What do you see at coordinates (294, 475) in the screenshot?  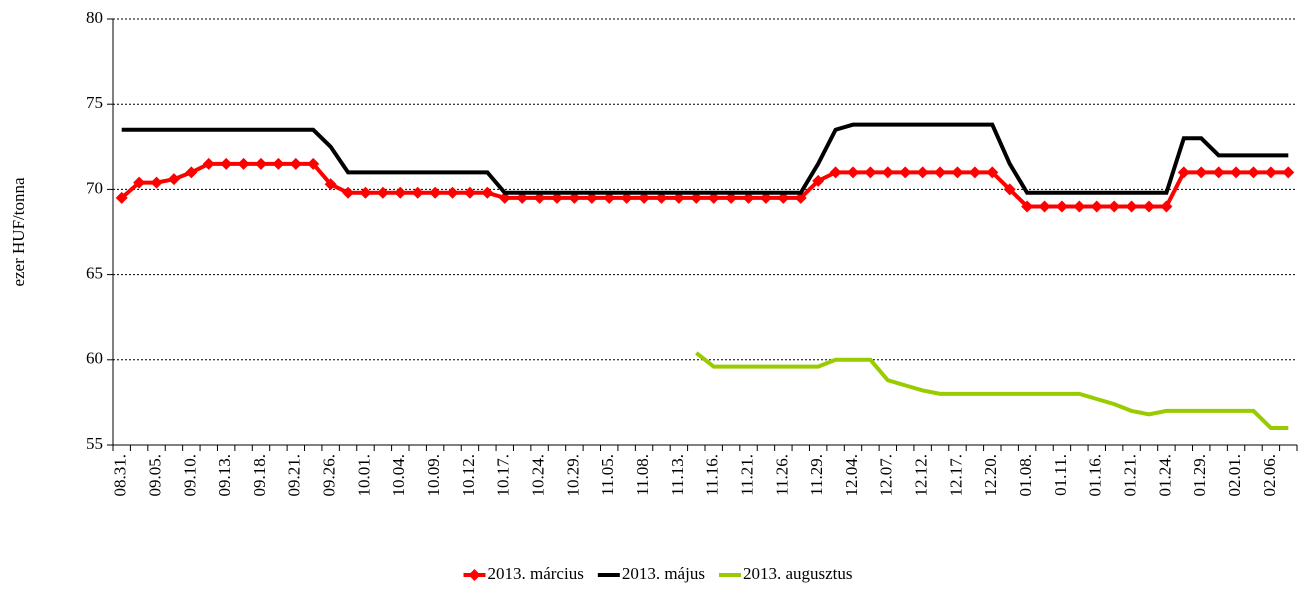 I see `x-tick-label: 09.21.` at bounding box center [294, 475].